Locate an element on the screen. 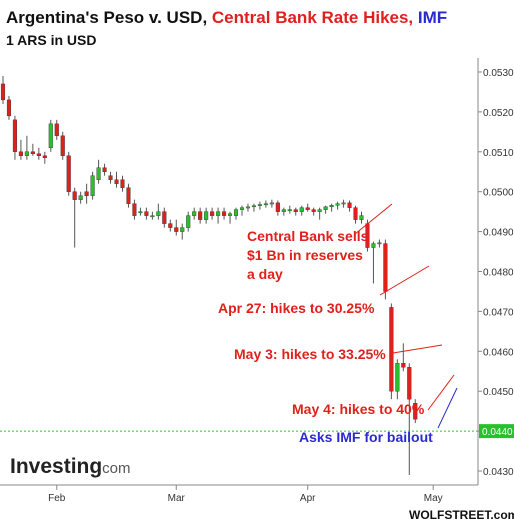  wolfstreet-credit: WOLFSTREET.com is located at coordinates (461, 515).